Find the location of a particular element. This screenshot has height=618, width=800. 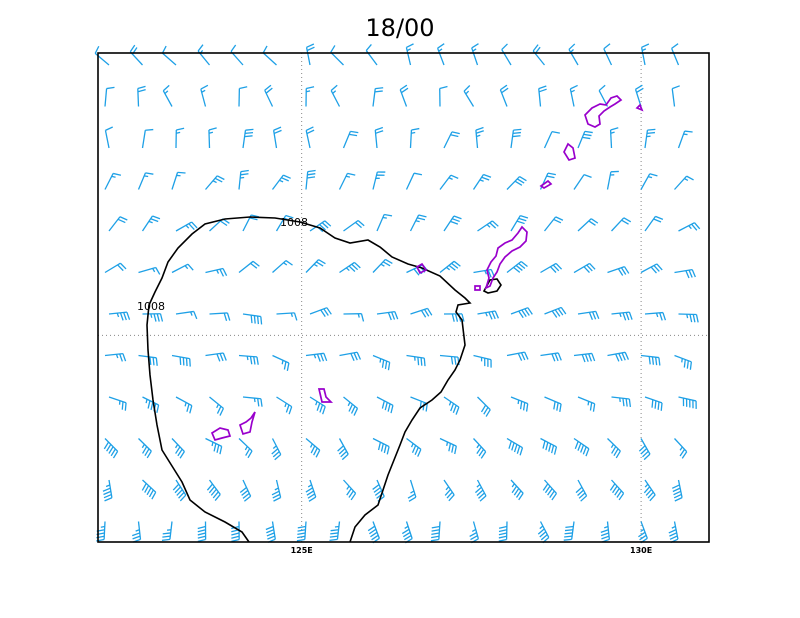

wind-barb-staff is located at coordinates (675, 57).